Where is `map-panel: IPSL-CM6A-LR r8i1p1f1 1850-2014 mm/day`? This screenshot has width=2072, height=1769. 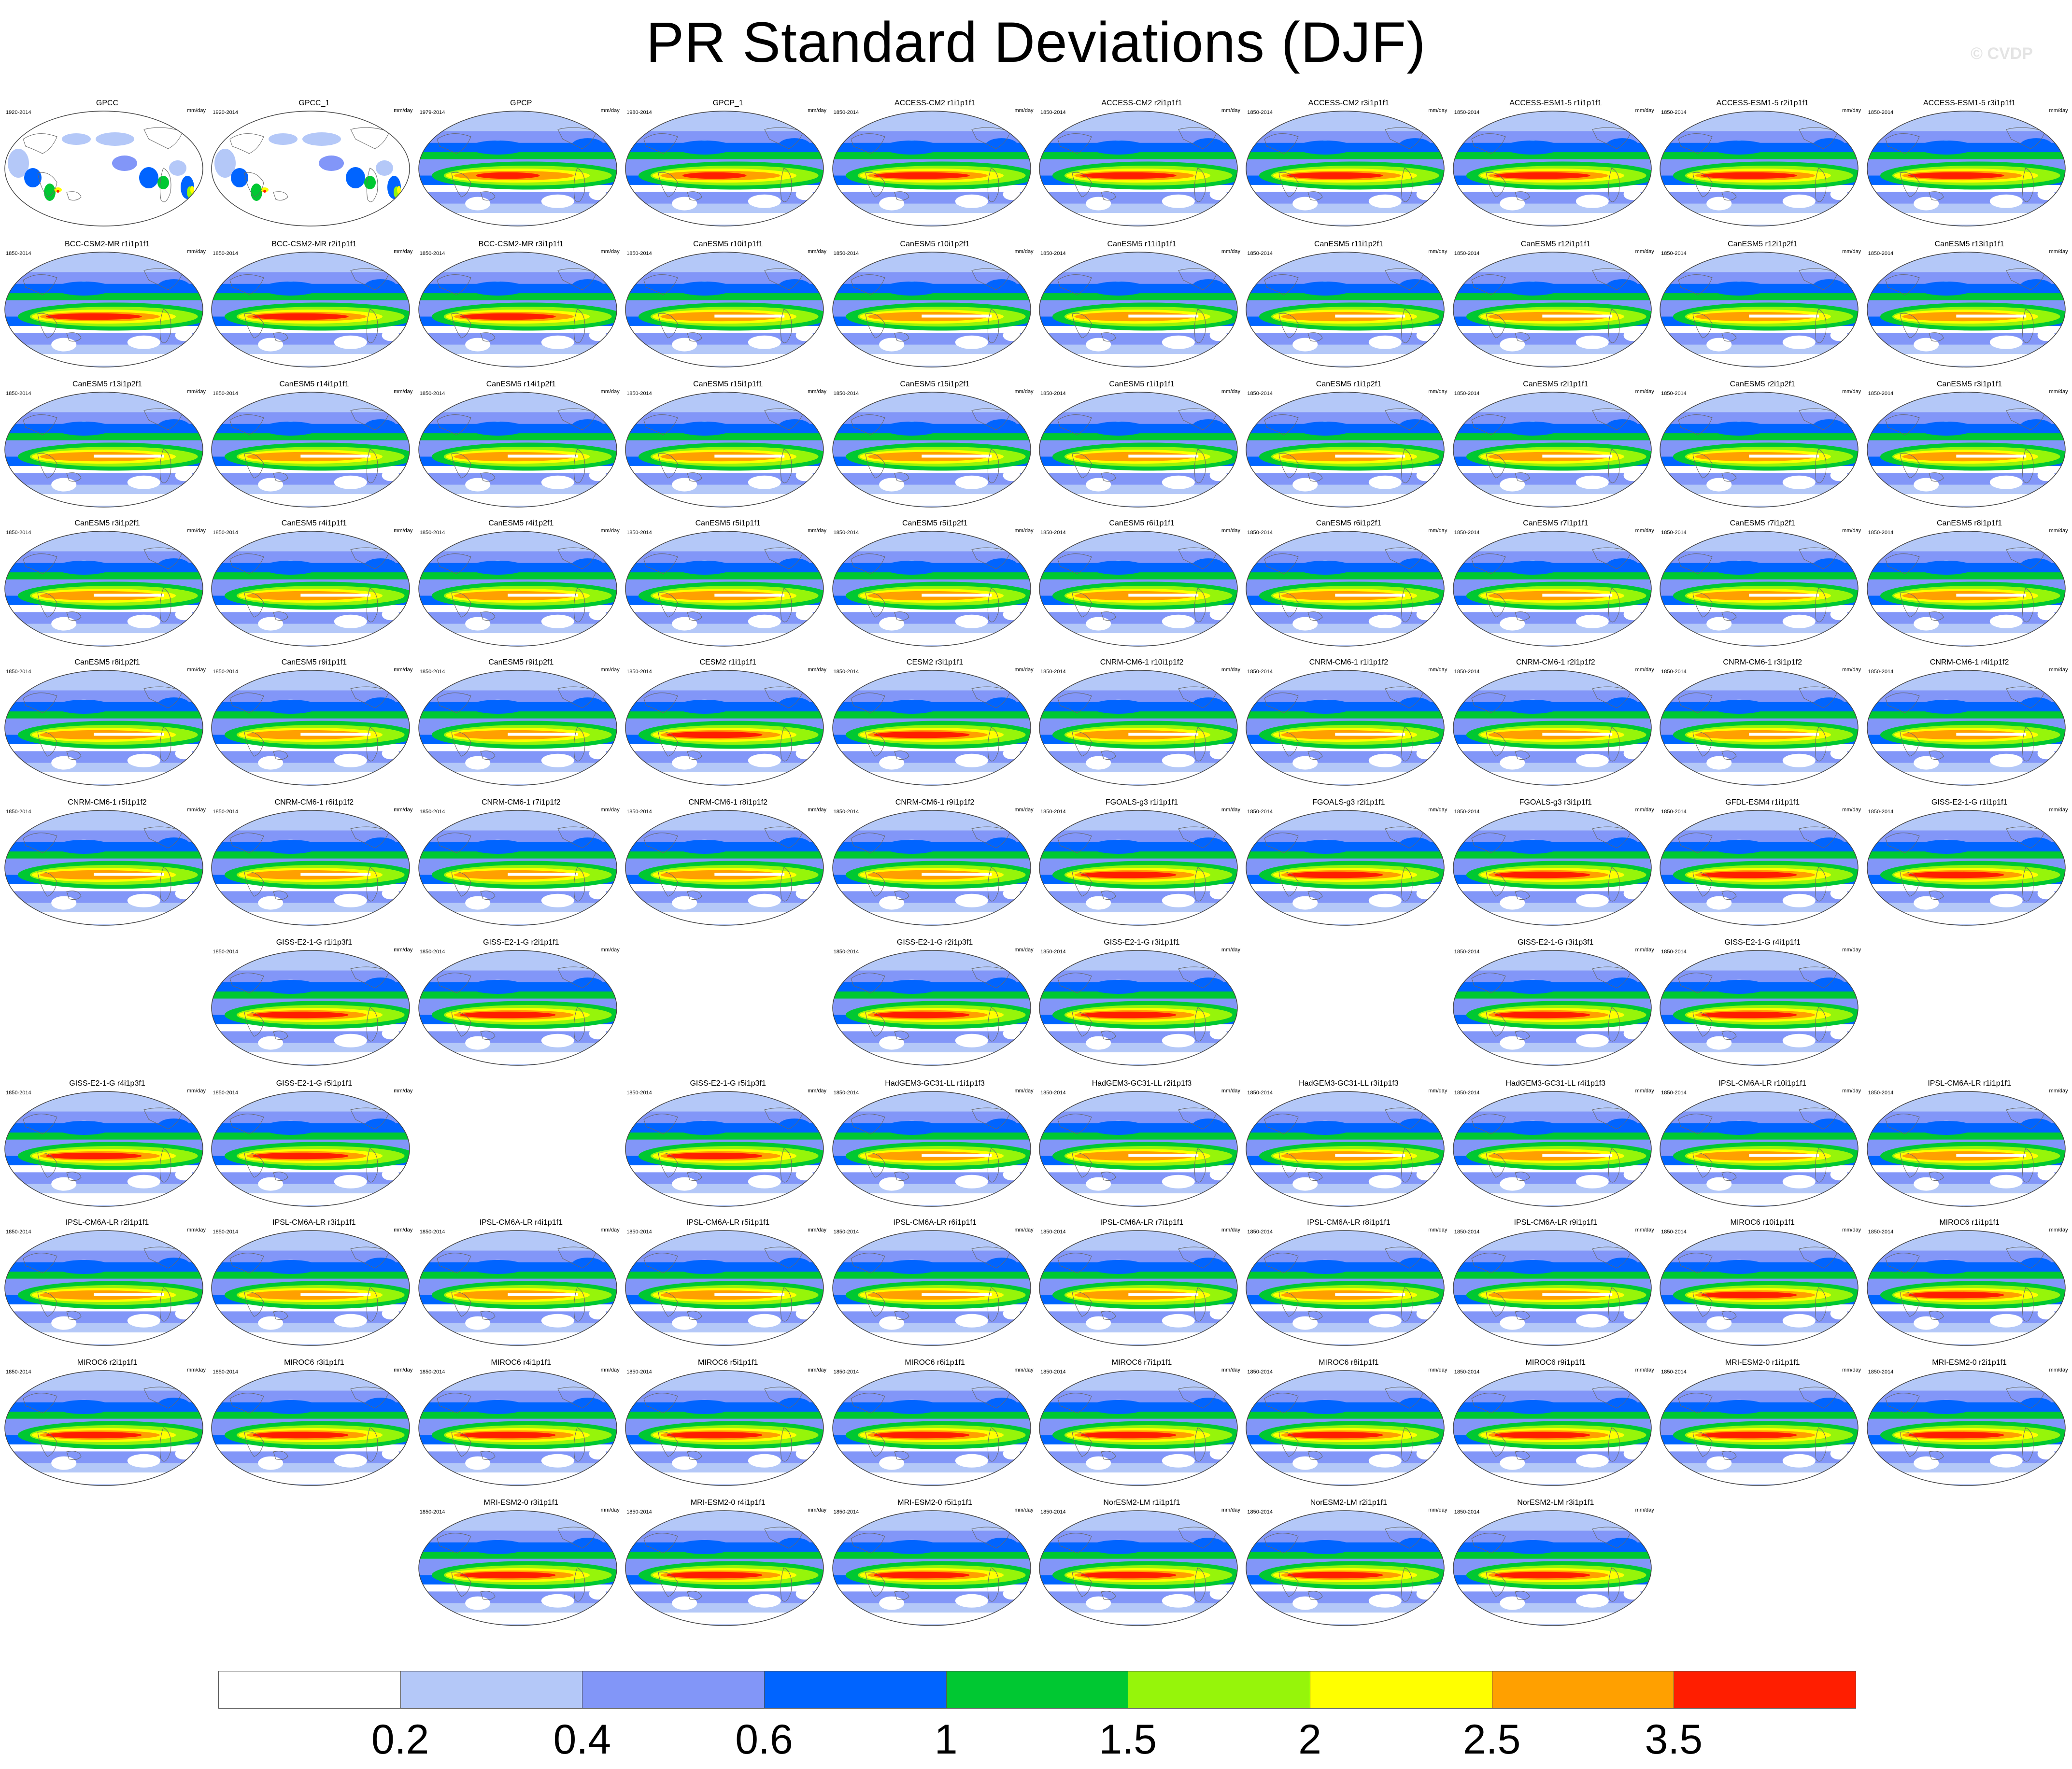
map-panel: IPSL-CM6A-LR r8i1p1f1 1850-2014 mm/day is located at coordinates (1348, 1289).